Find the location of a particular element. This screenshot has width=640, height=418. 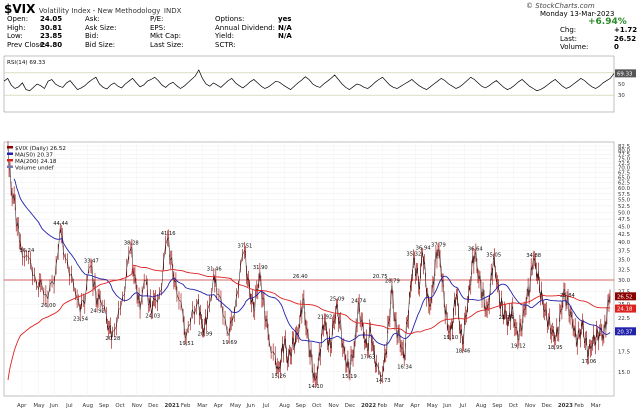

price-tick-label: 37.5 is located at coordinates (624, 251).